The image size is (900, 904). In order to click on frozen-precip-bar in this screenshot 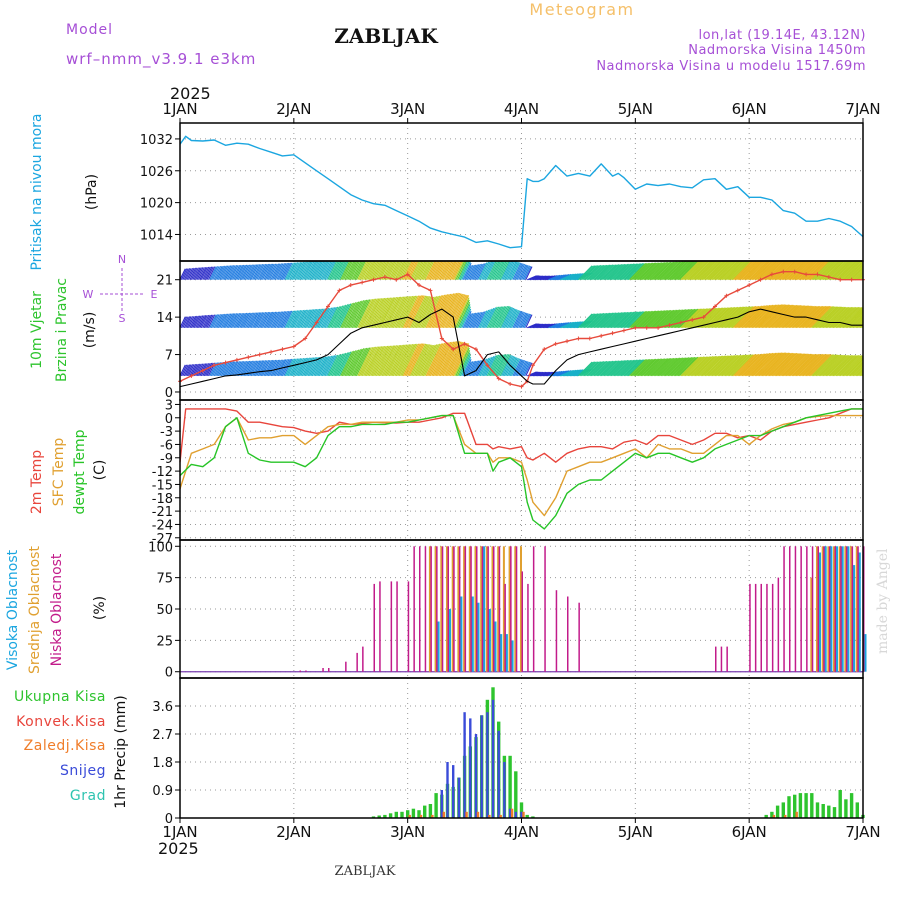, I will do `click(421, 816)`.